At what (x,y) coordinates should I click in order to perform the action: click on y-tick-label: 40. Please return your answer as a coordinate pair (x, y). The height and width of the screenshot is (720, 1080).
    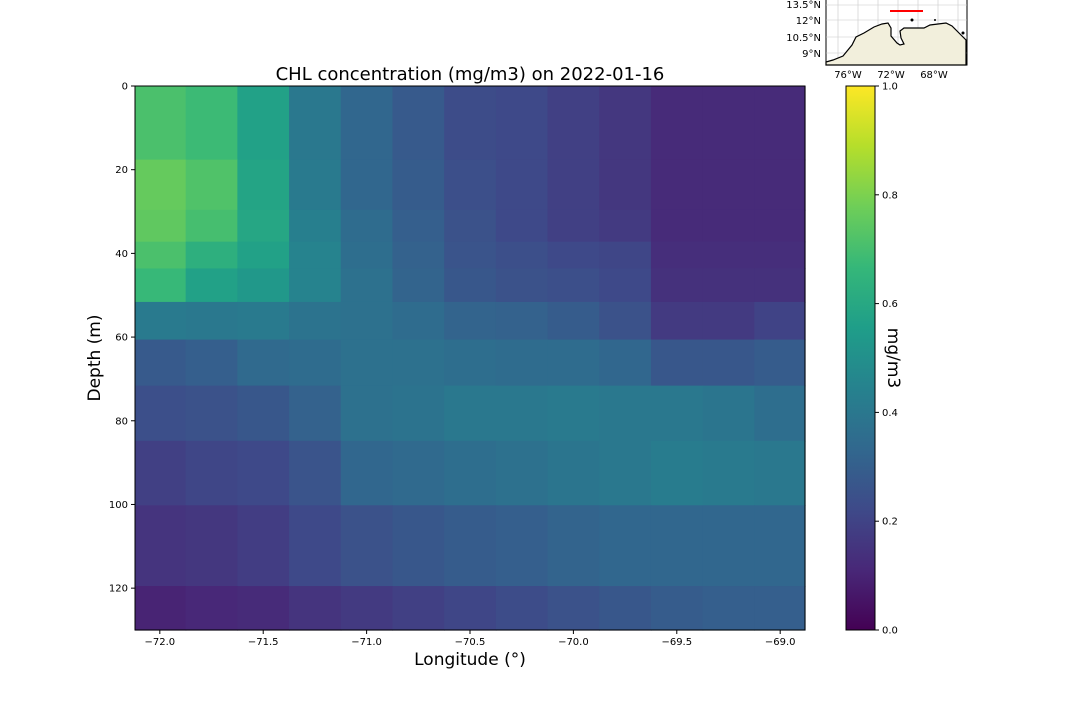
    Looking at the image, I should click on (121, 254).